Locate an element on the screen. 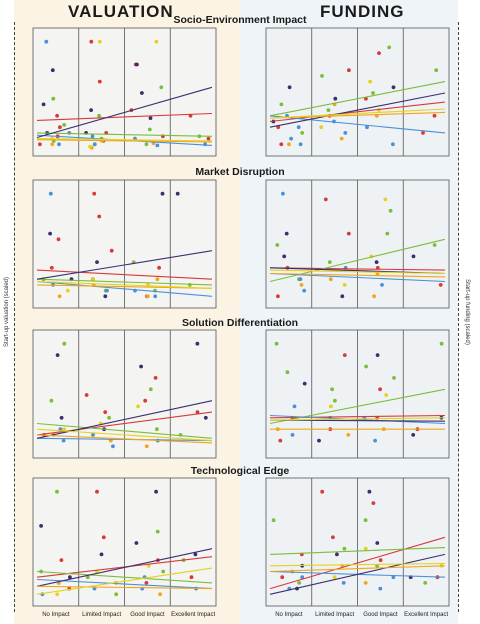  chart-title: Solution Differentiation is located at coordinates (240, 323).